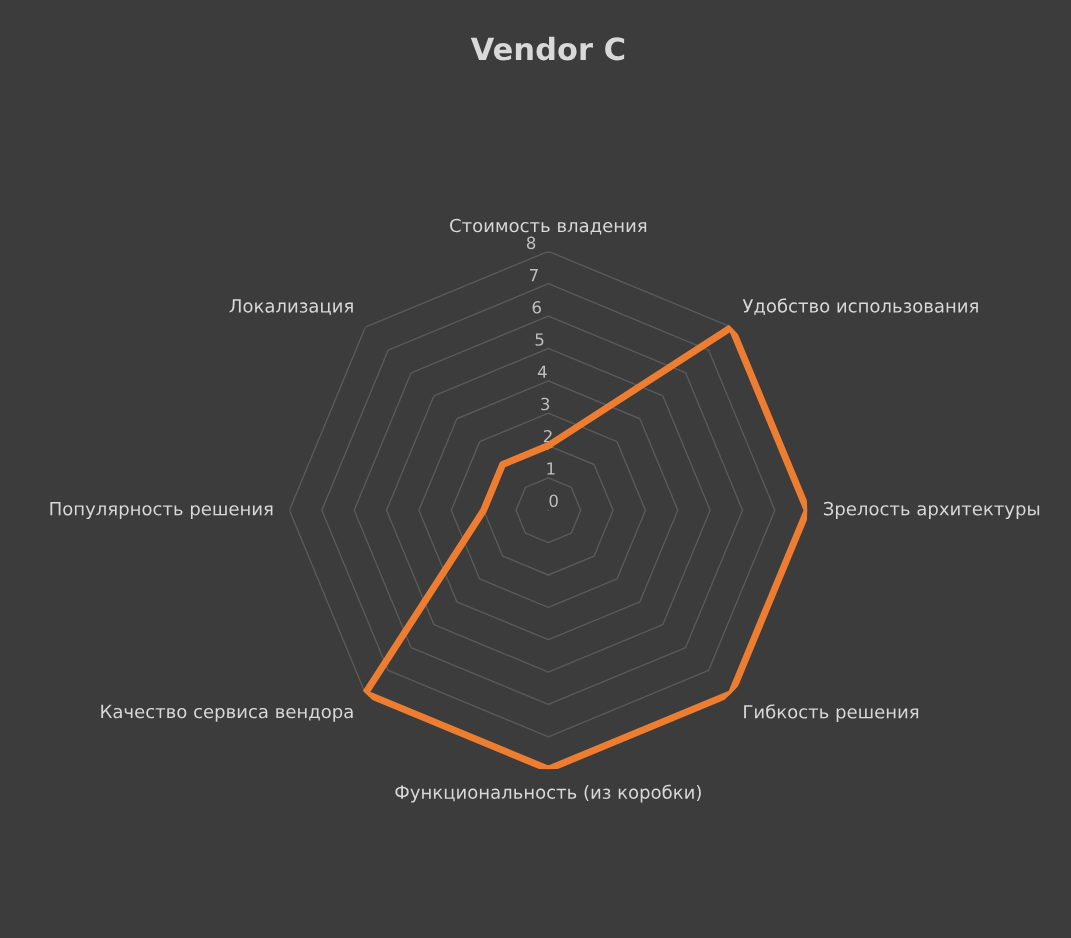 The height and width of the screenshot is (938, 1071). What do you see at coordinates (551, 468) in the screenshot?
I see `y-tick-label: 1` at bounding box center [551, 468].